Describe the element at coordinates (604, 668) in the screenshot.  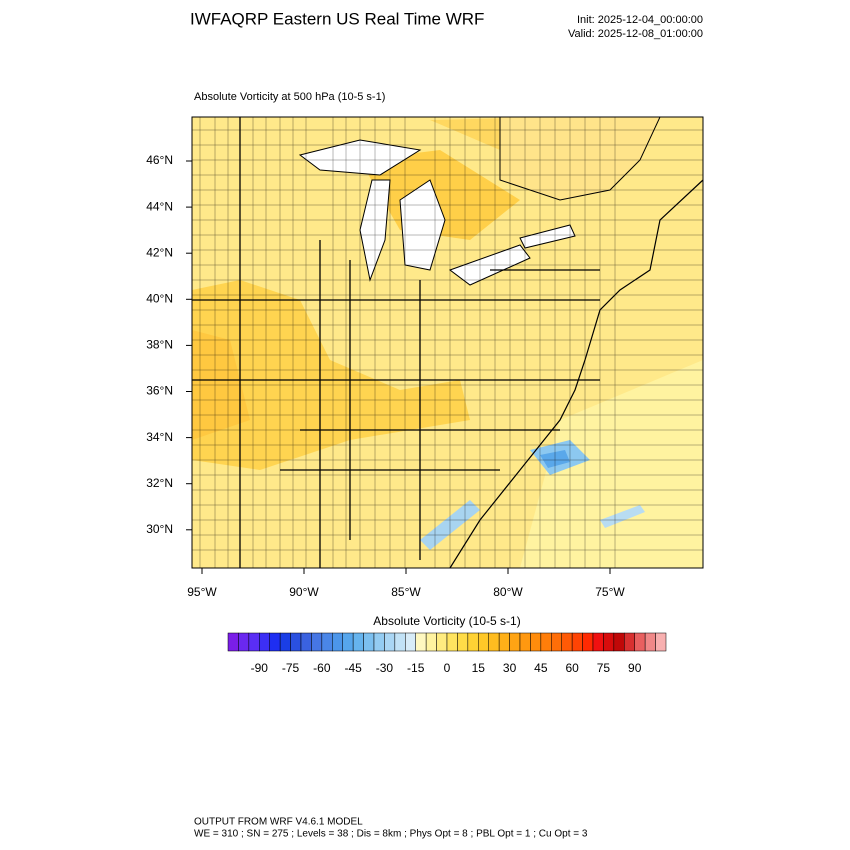
I see `colorbar-label: 75` at that location.